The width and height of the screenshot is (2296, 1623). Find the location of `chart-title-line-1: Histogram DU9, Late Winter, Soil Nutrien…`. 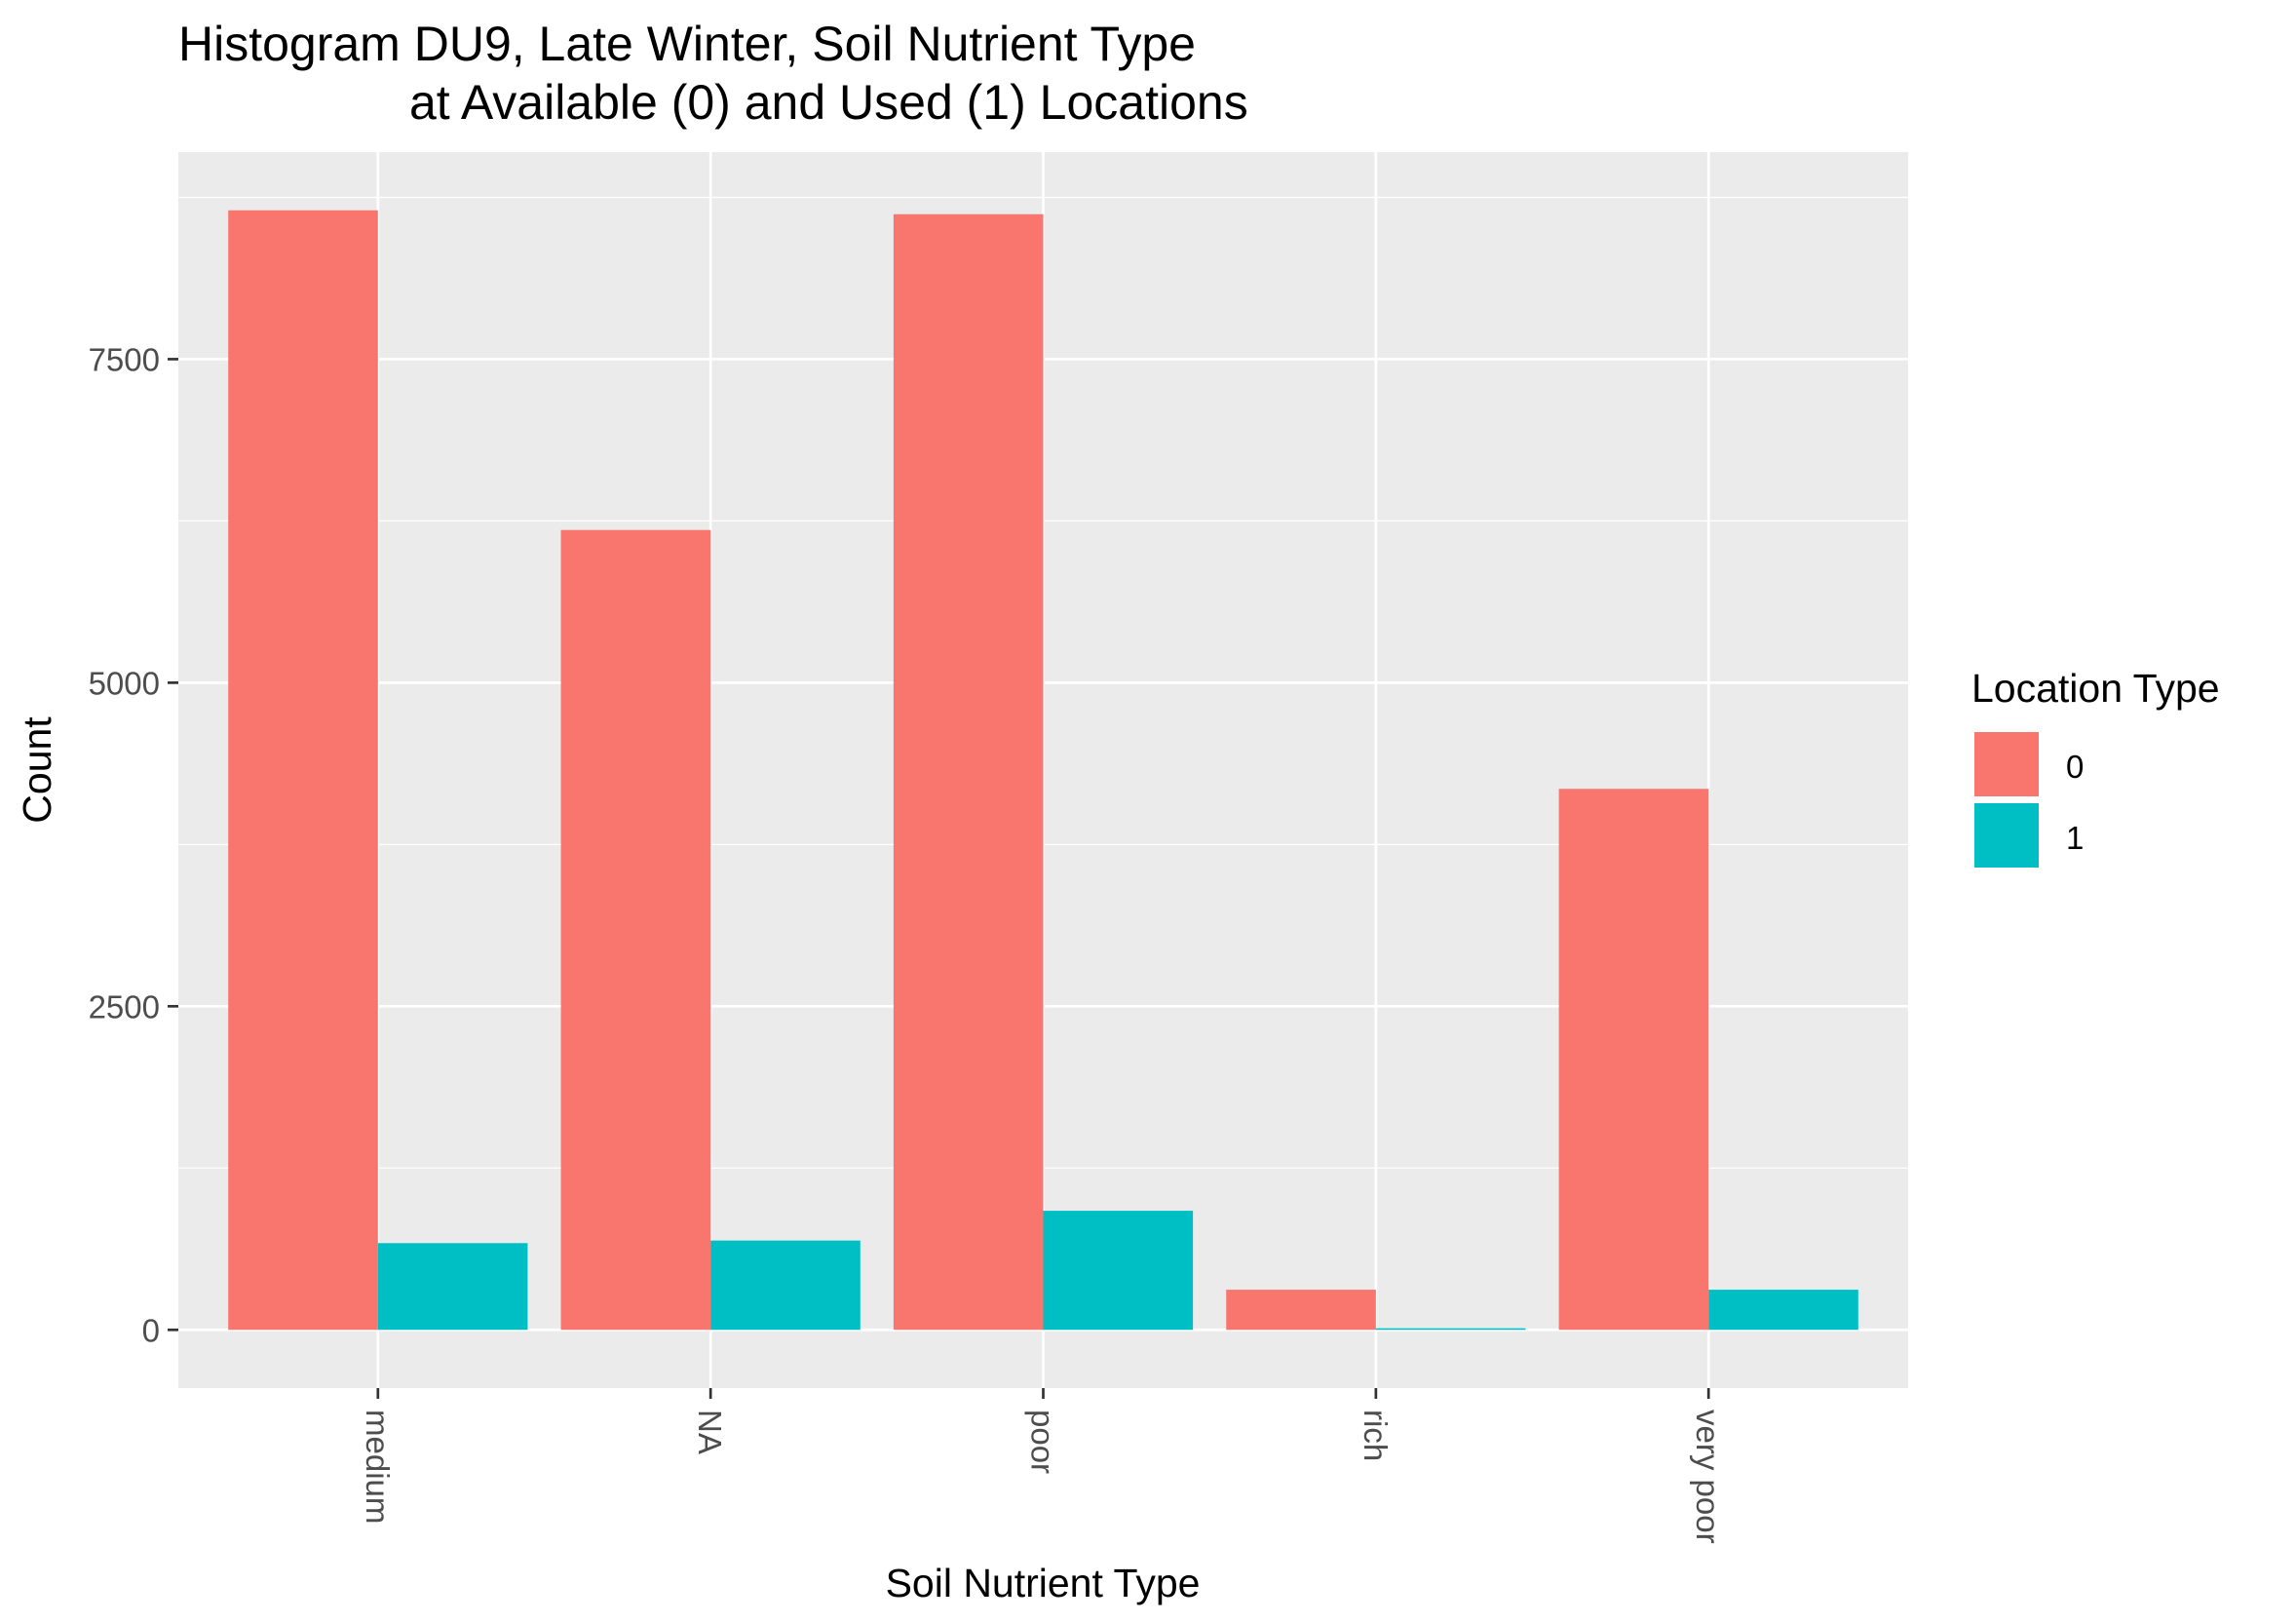

chart-title-line-1: Histogram DU9, Late Winter, Soil Nutrien… is located at coordinates (687, 44).